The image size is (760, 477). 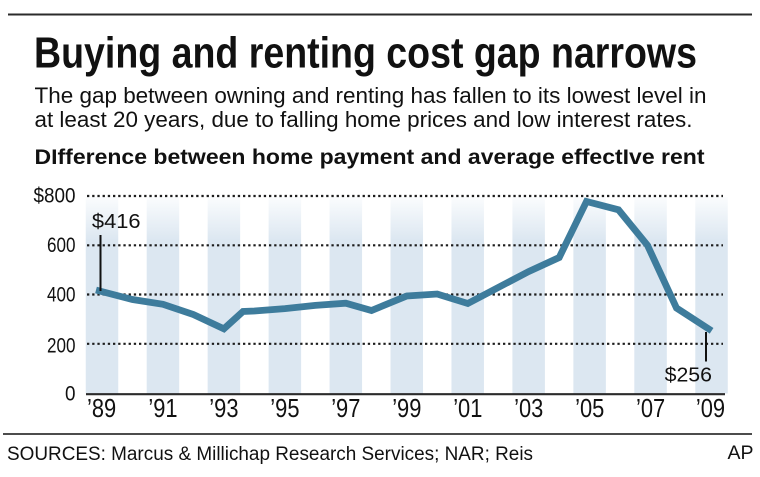 What do you see at coordinates (406, 409) in the screenshot?
I see `svg-text: ’99` at bounding box center [406, 409].